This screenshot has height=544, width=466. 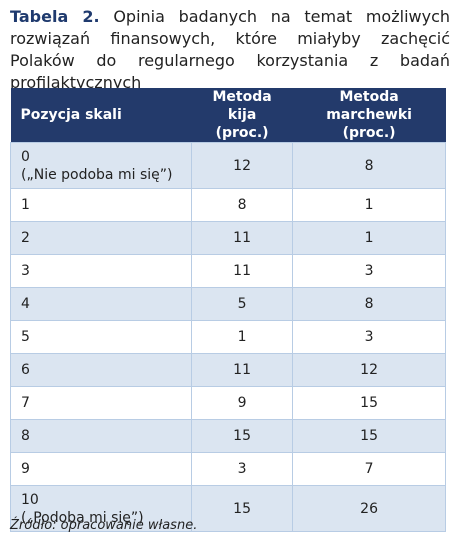 What do you see at coordinates (101, 271) in the screenshot?
I see `position-cell: 3` at bounding box center [101, 271].